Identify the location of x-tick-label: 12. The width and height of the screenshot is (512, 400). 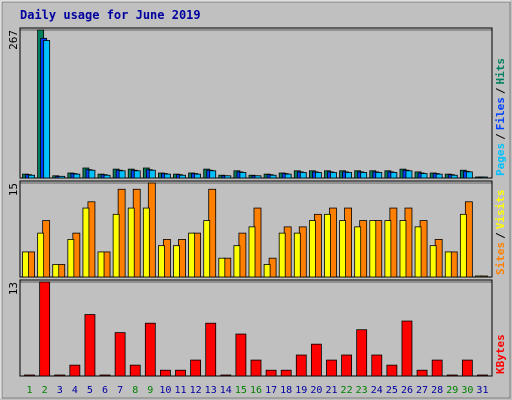
(196, 390).